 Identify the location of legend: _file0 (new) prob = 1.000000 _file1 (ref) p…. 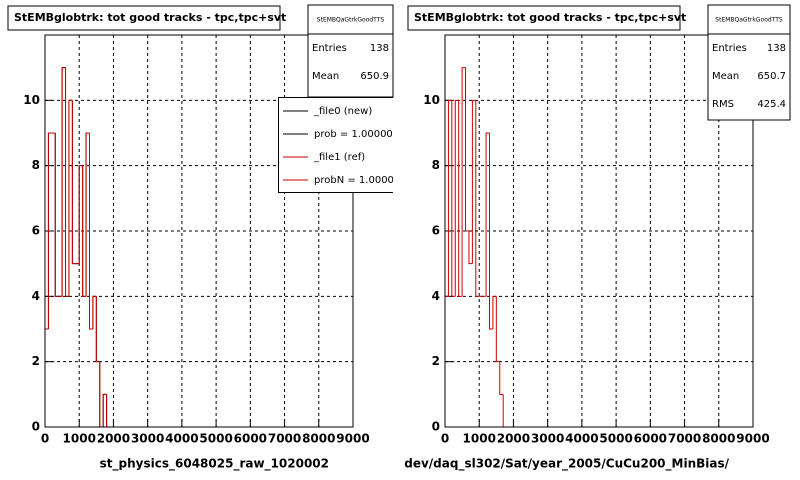
(339, 145).